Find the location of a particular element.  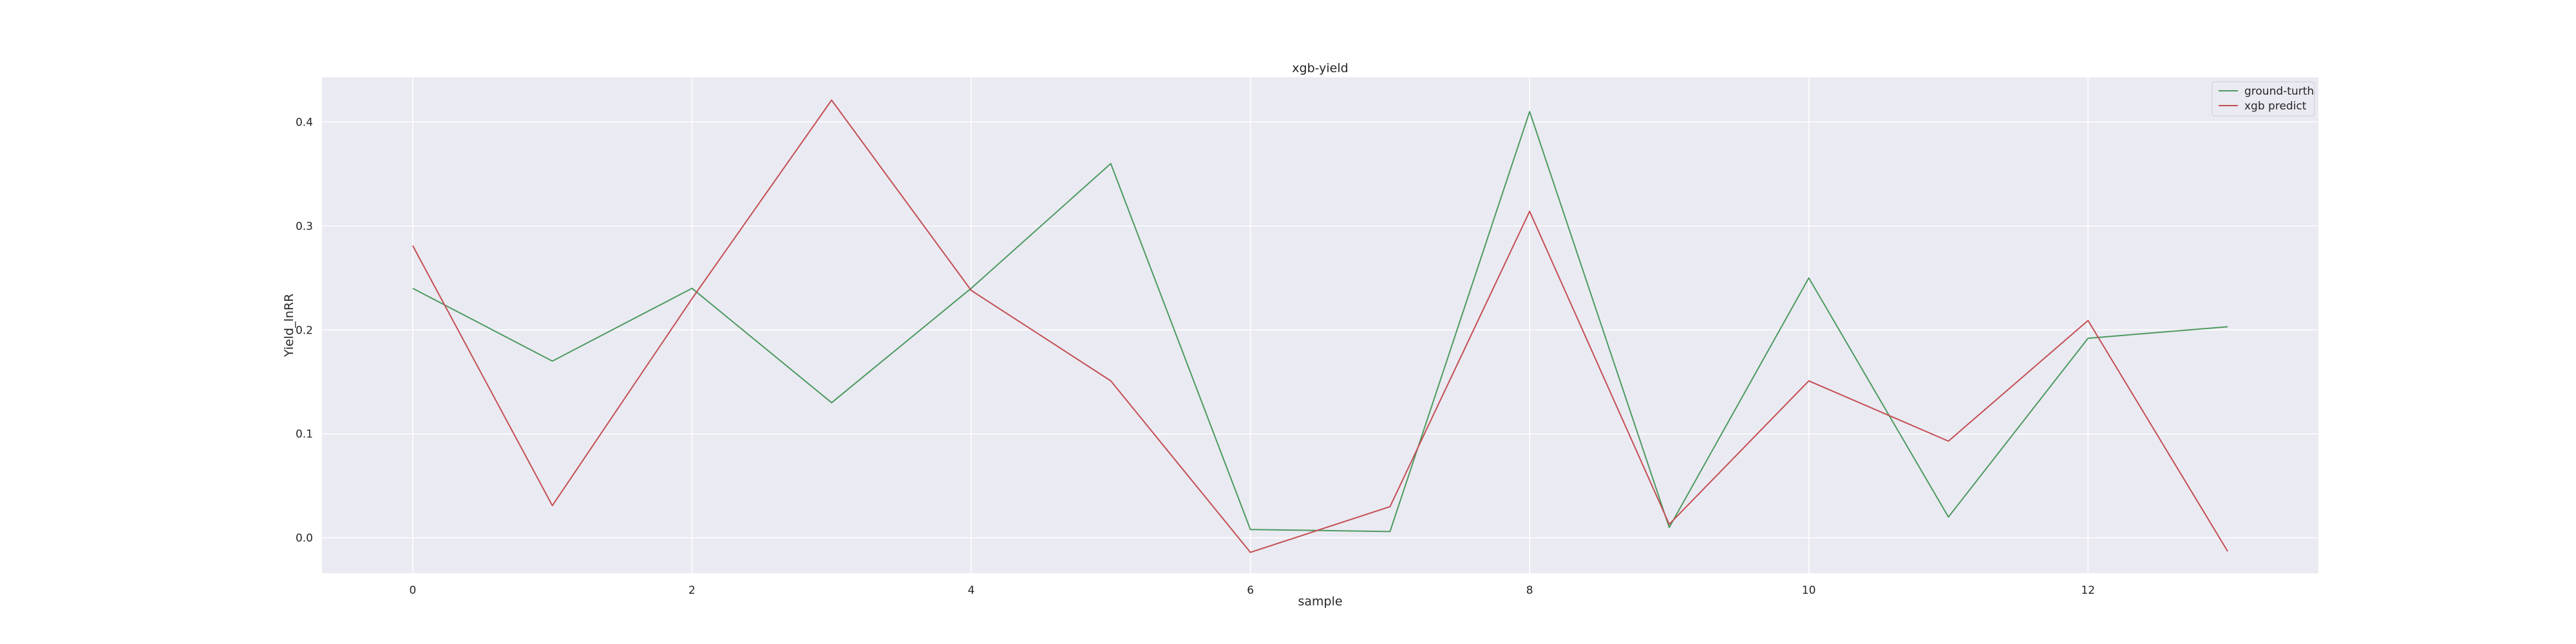

x-tick-label: 10 is located at coordinates (1809, 590).